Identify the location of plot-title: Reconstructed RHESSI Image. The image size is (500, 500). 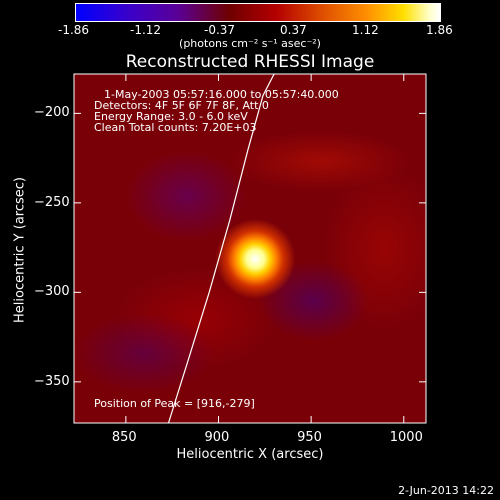
(250, 62).